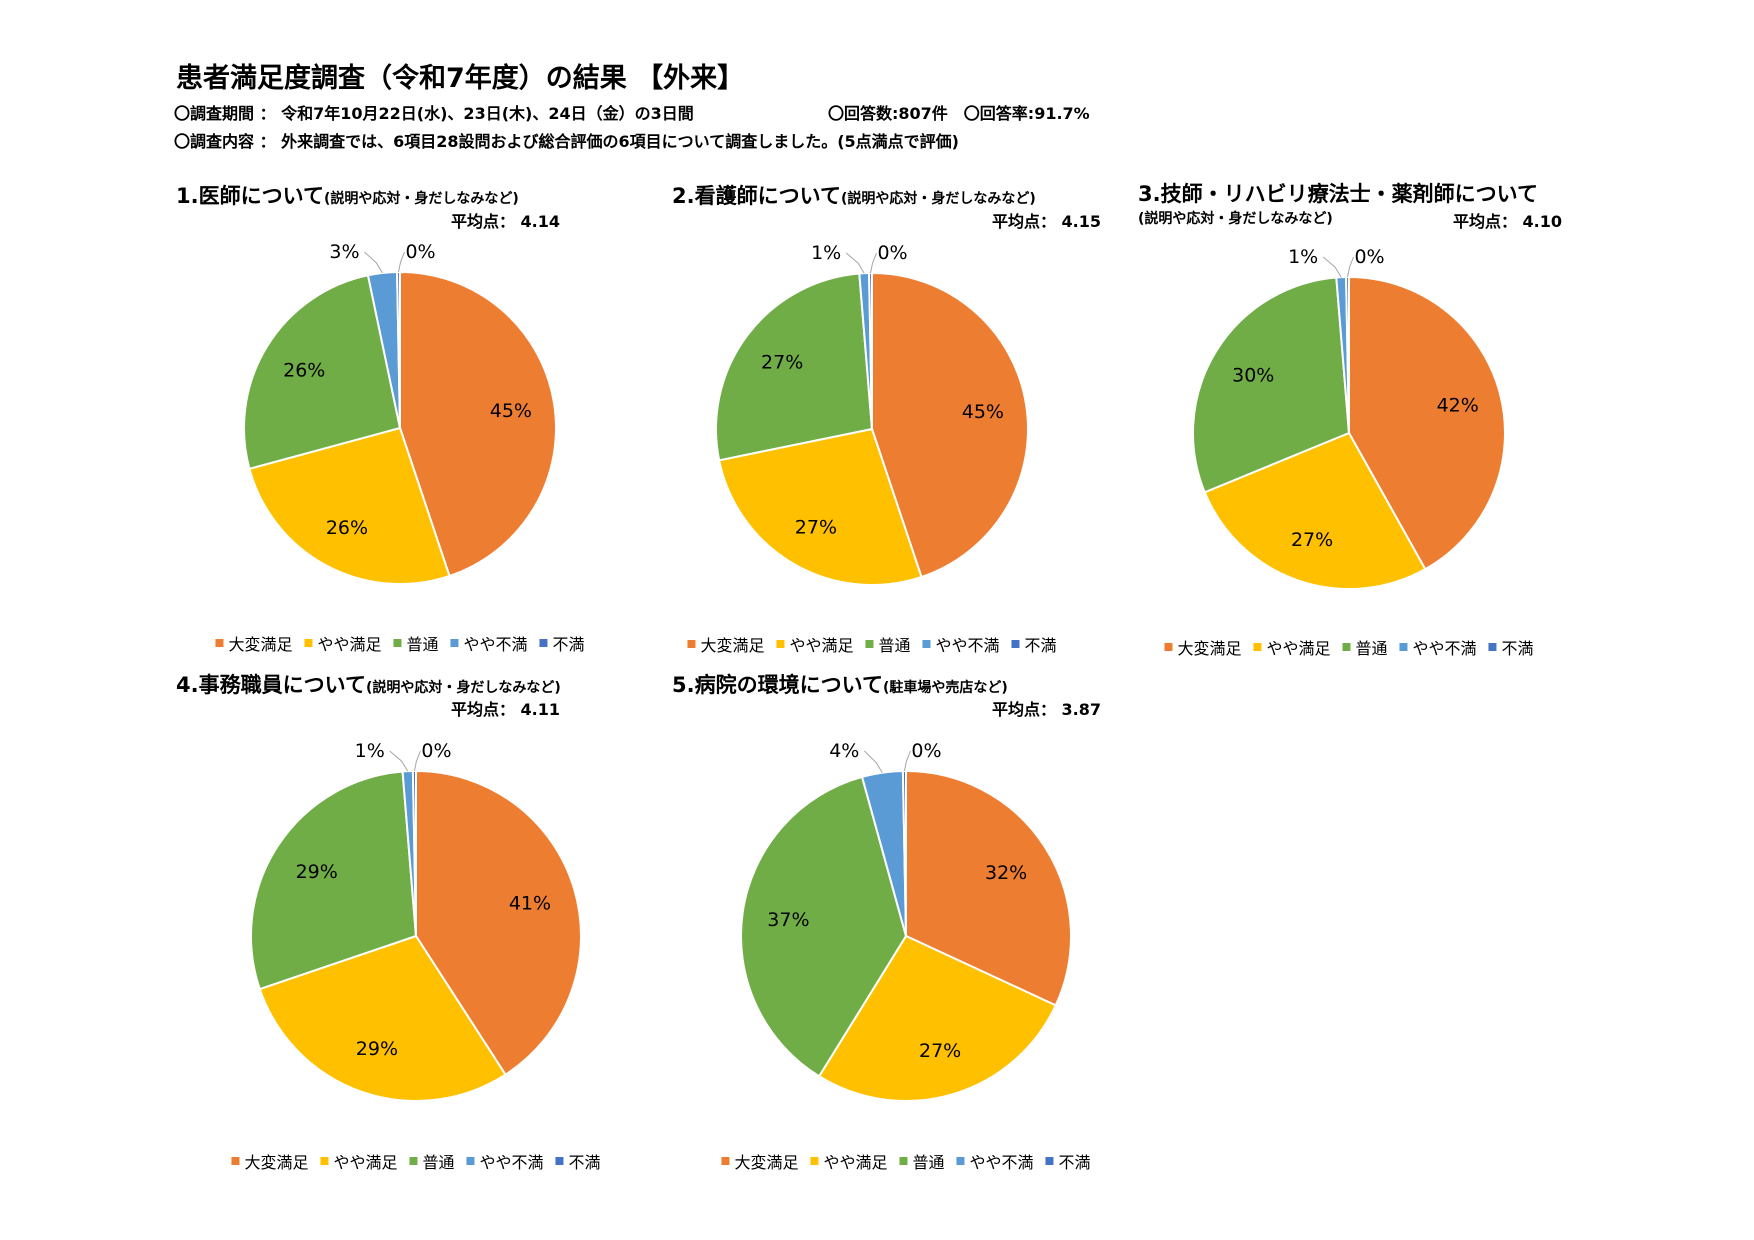  I want to click on chart-1-subtitle: (説明や応対・身だしなみなど), so click(421, 199).